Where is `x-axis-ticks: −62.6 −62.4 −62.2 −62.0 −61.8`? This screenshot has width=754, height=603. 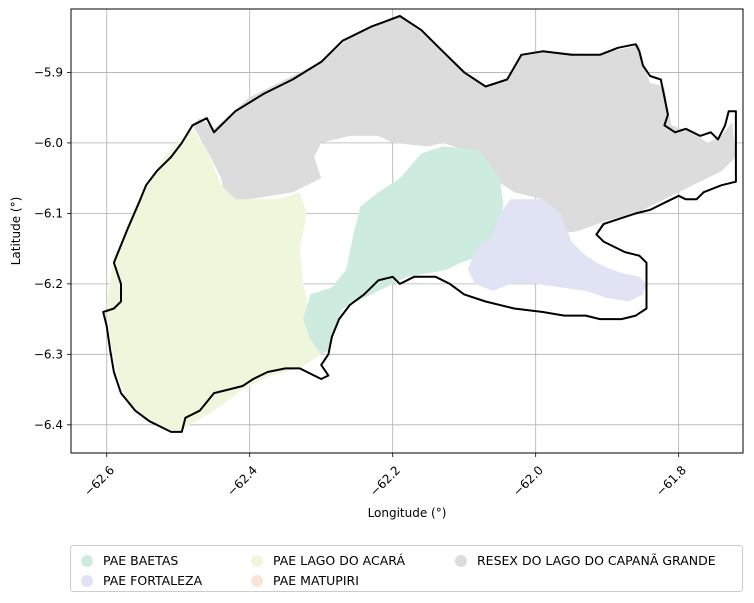
x-axis-ticks: −62.6 −62.4 −62.2 −62.0 −61.8 is located at coordinates (385, 476).